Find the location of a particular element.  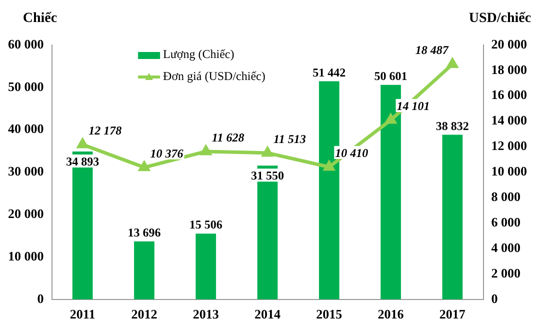

data-label: 34 893 is located at coordinates (83, 161).